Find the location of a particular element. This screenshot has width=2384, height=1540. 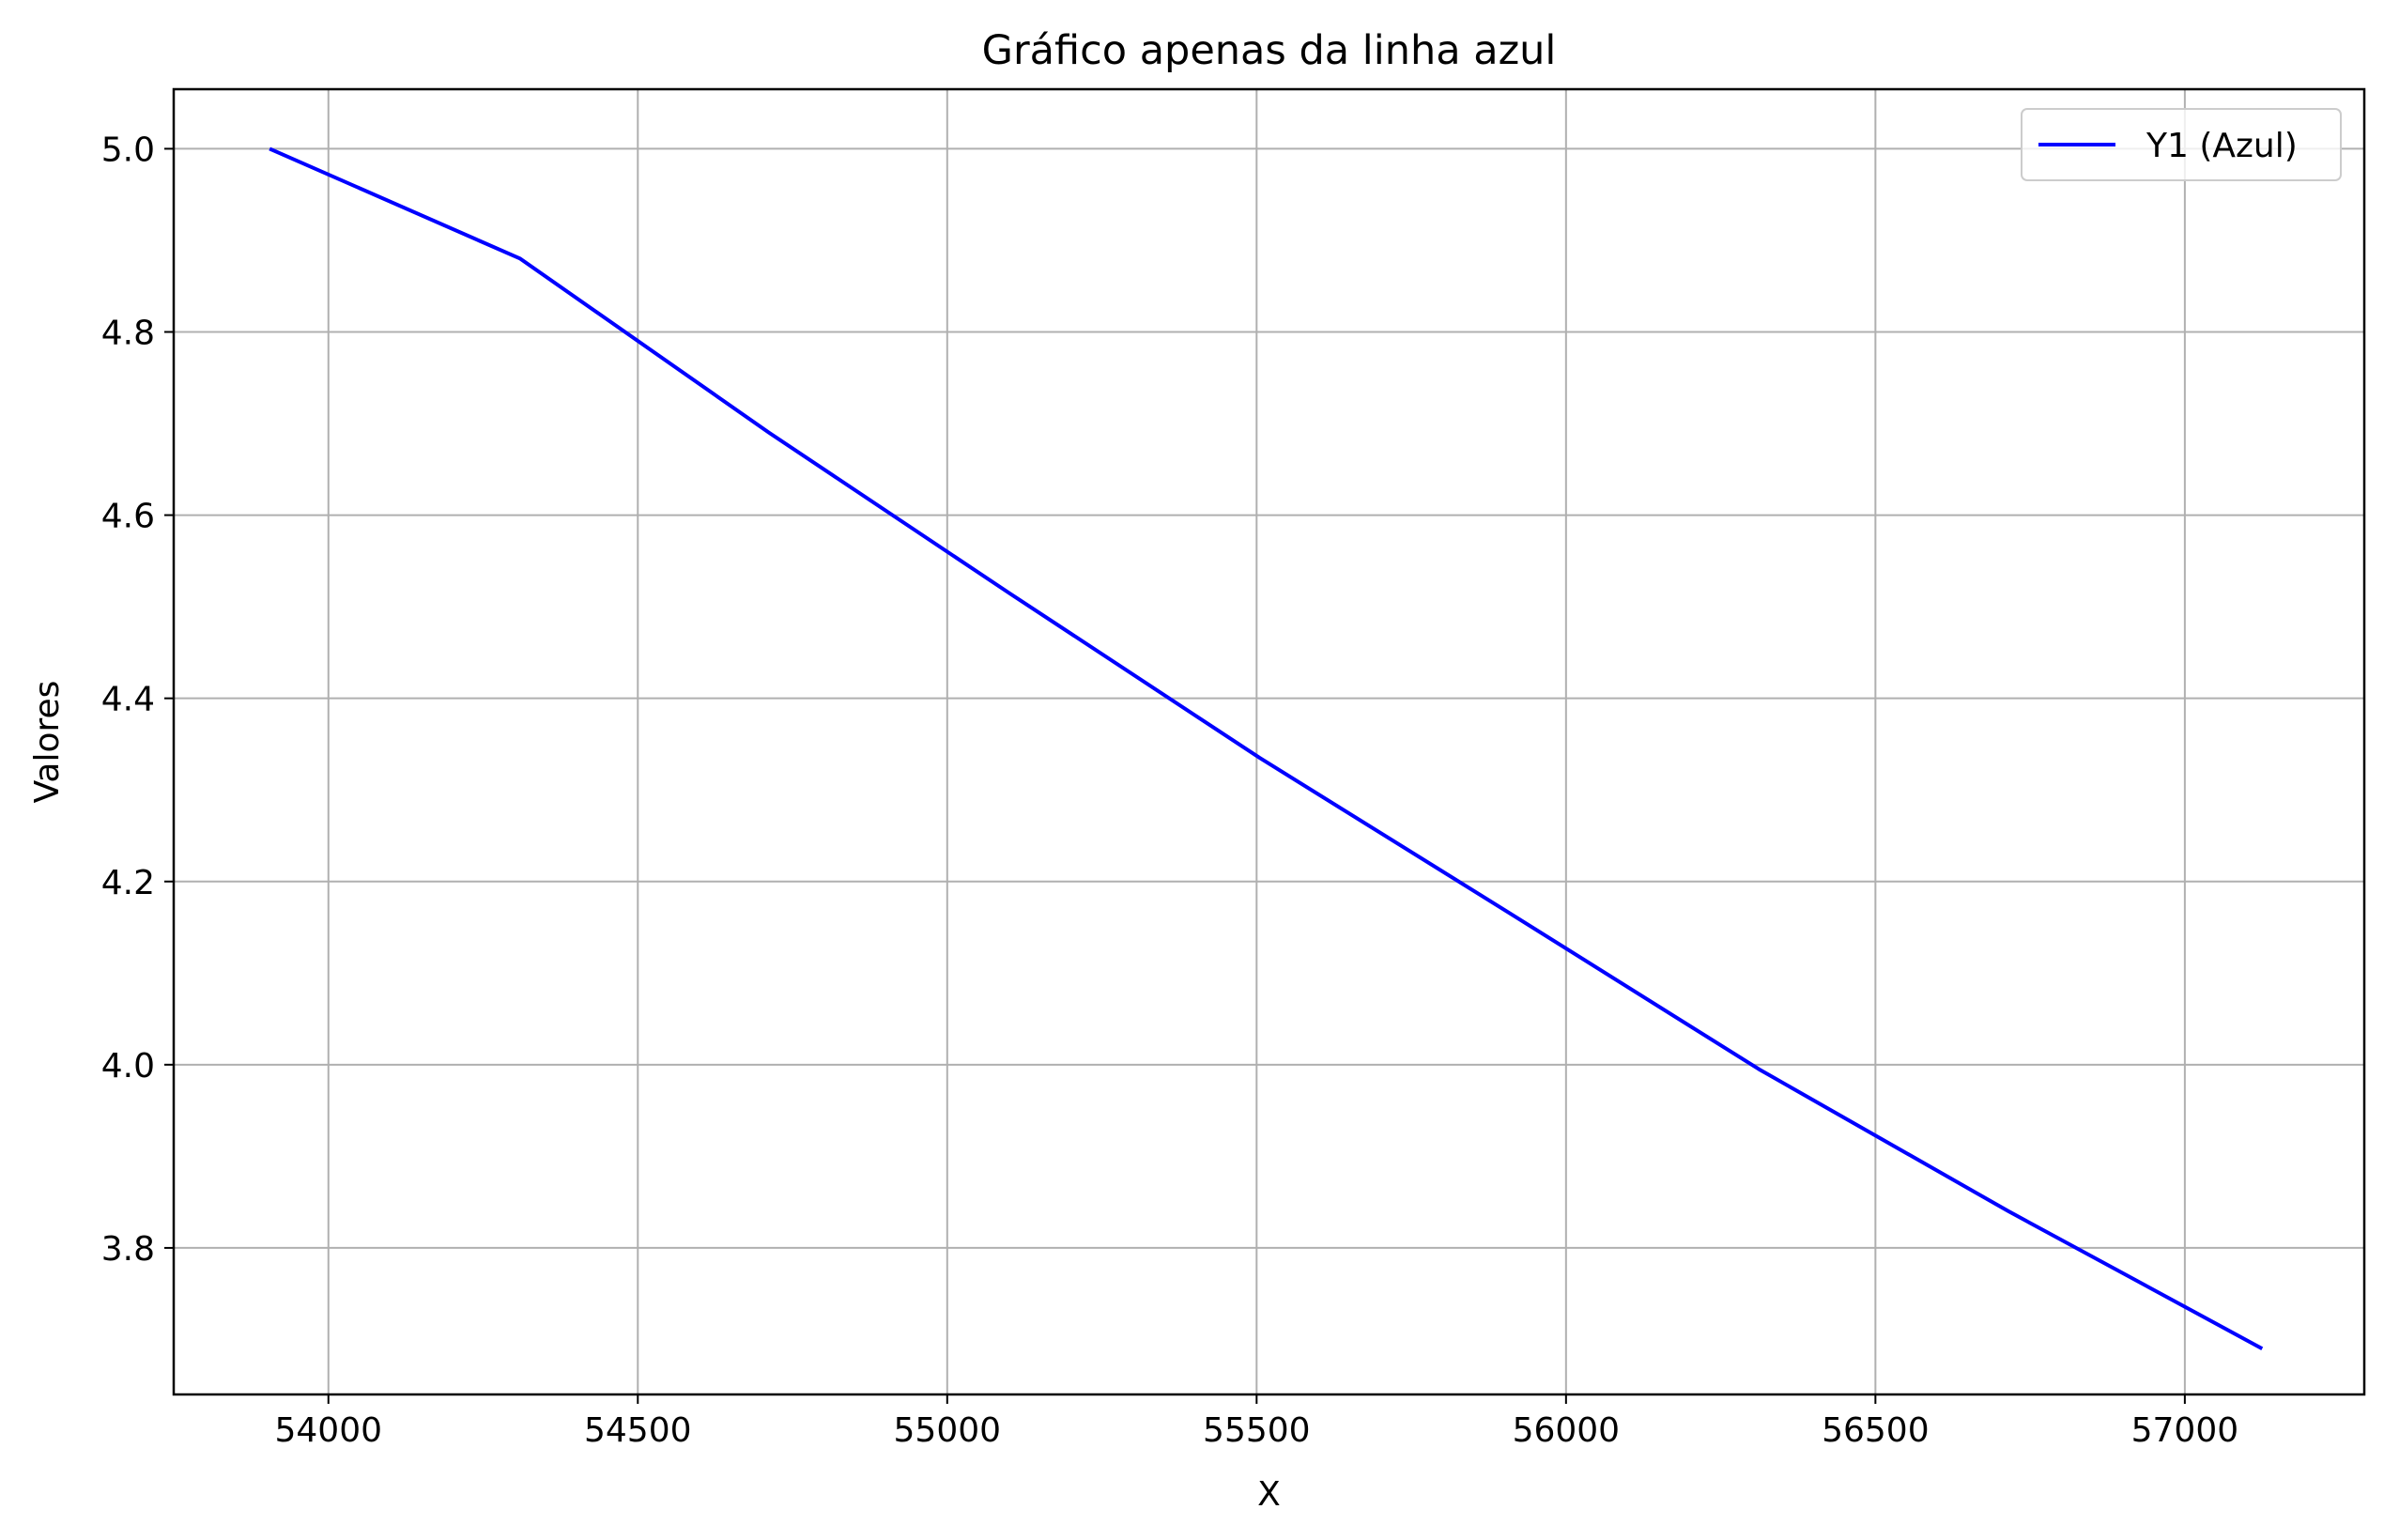

x-tick-label: 56500 is located at coordinates (1876, 1430).